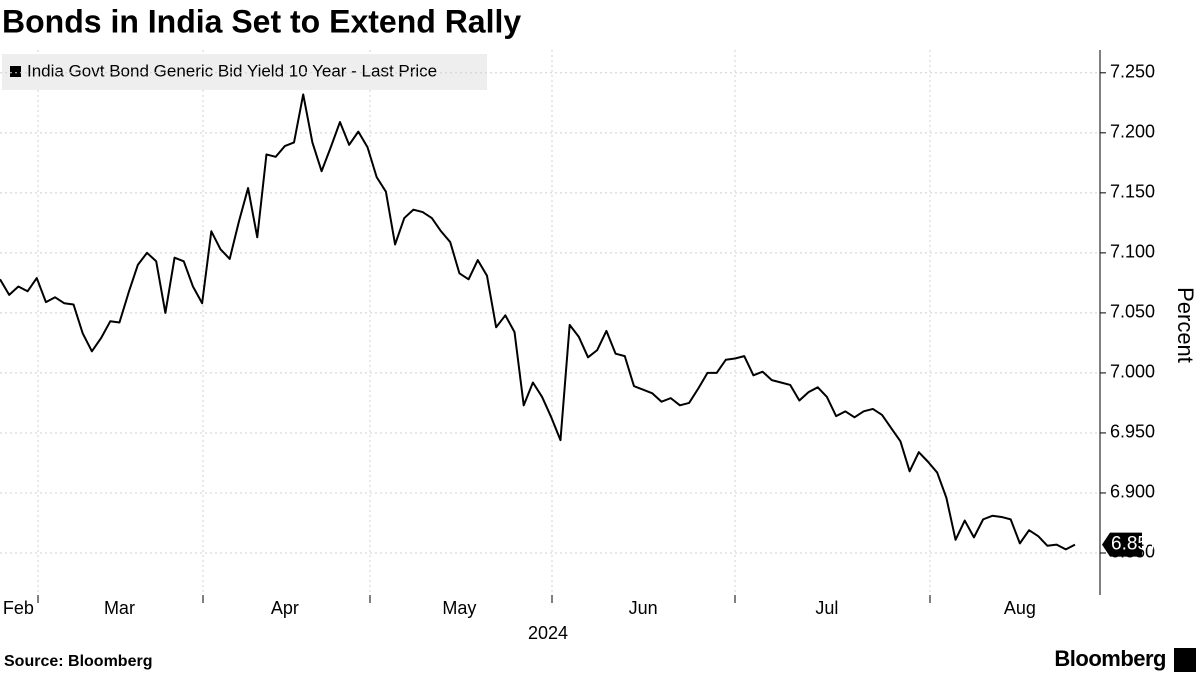  I want to click on x-tick-label: Aug, so click(1020, 608).